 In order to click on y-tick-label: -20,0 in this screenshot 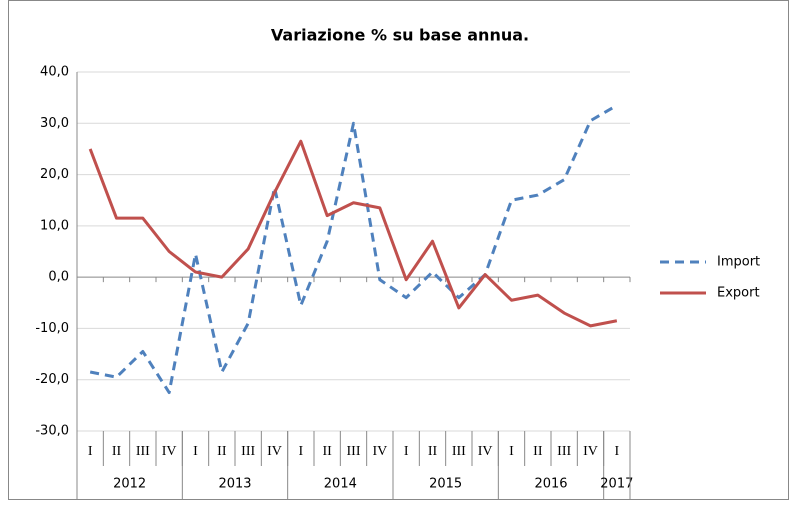, I will do `click(52, 379)`.